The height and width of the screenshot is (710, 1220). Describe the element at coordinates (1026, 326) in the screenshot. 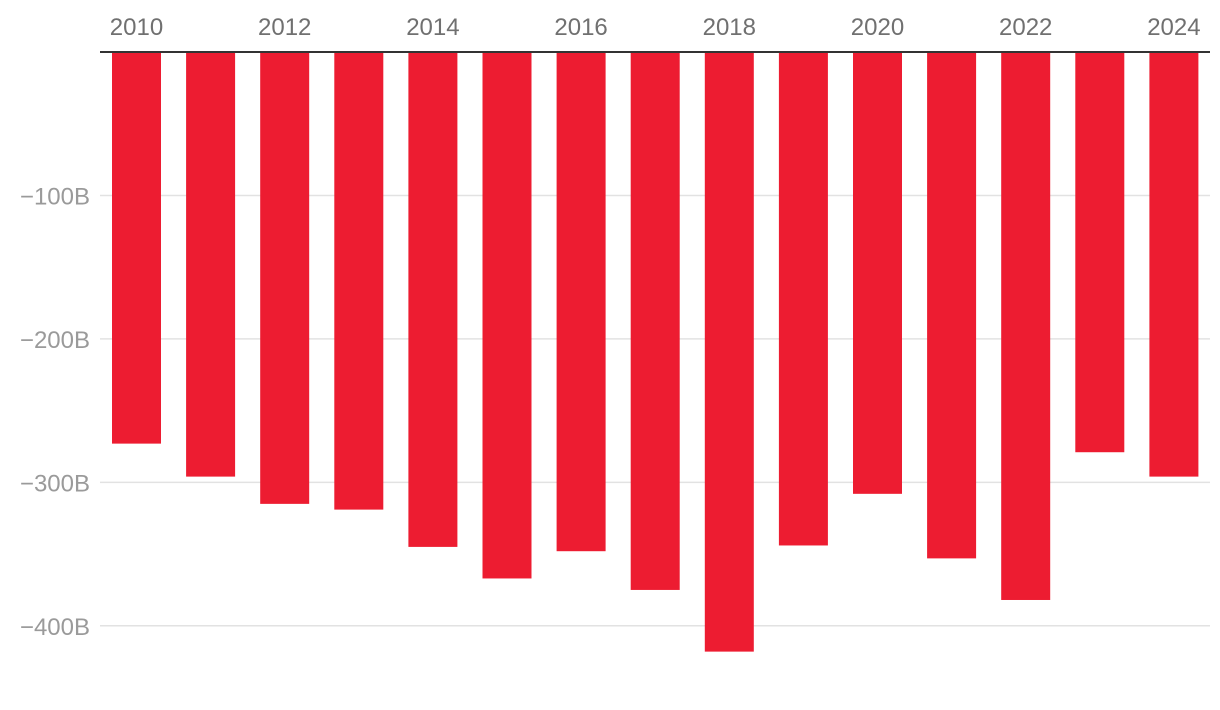

I see `bar-2022` at that location.